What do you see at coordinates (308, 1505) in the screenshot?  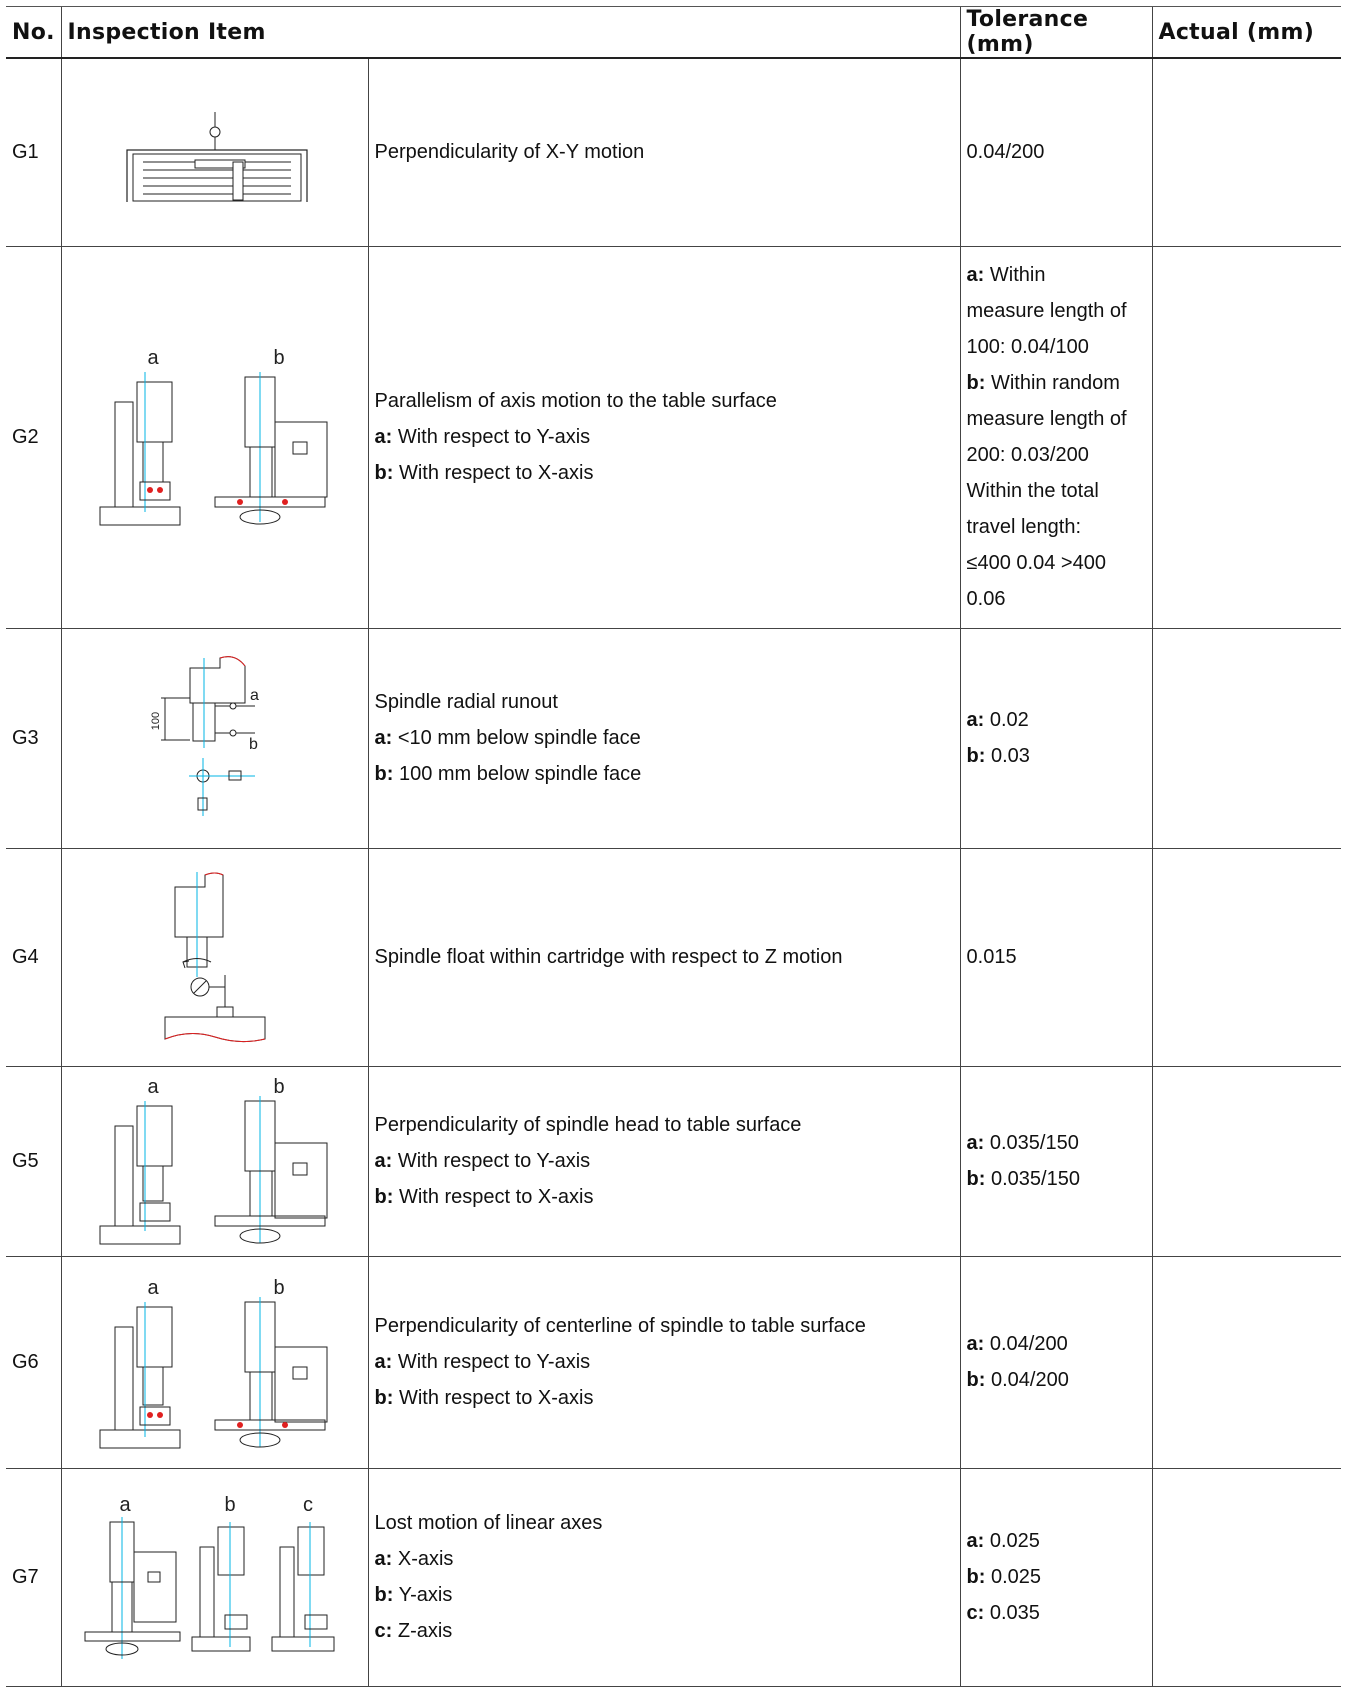 I see `svg-text: c` at bounding box center [308, 1505].